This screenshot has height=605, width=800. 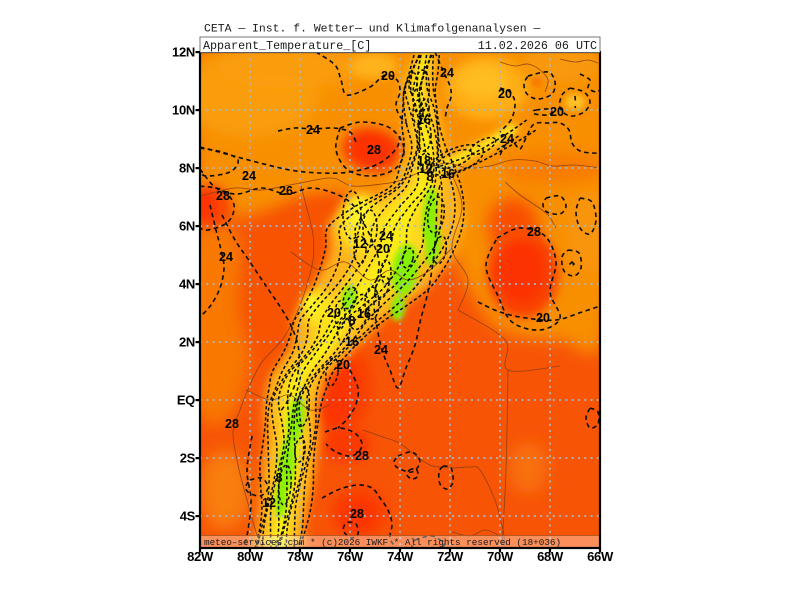 I want to click on svg-text: 74W, so click(x=400, y=556).